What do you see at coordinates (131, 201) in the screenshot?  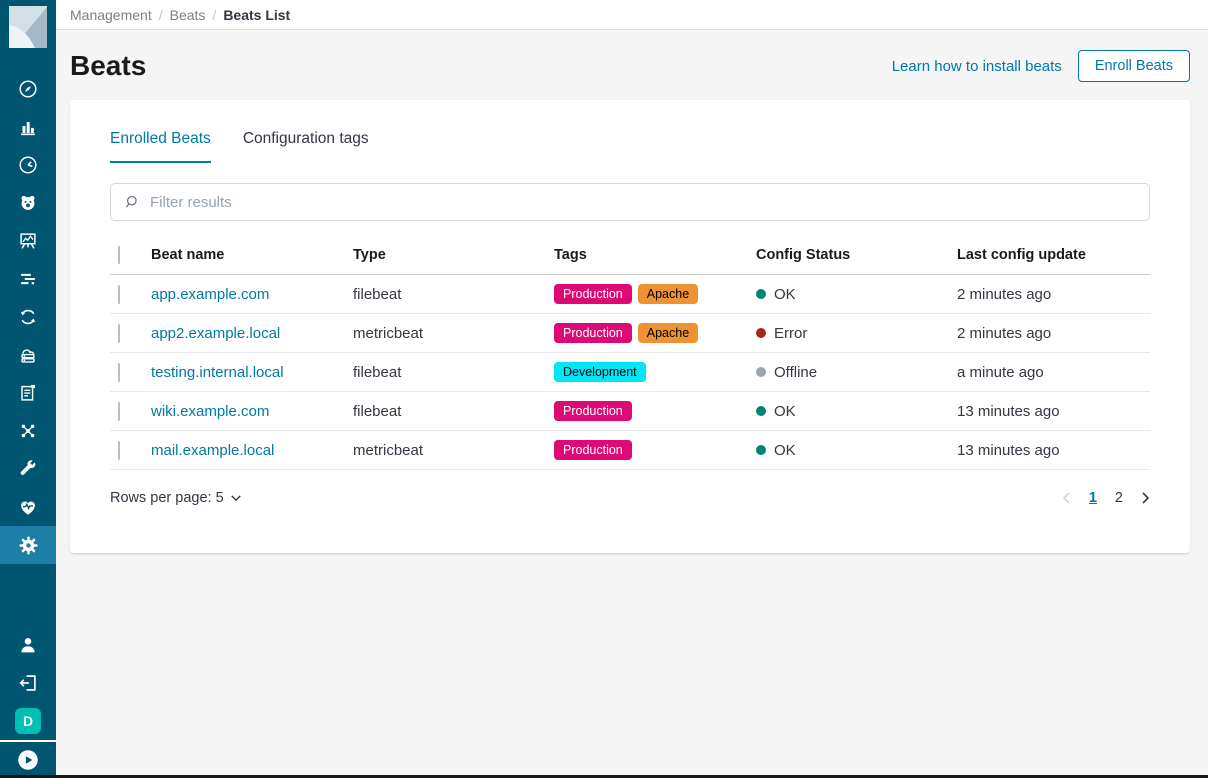 I see `search-icon` at bounding box center [131, 201].